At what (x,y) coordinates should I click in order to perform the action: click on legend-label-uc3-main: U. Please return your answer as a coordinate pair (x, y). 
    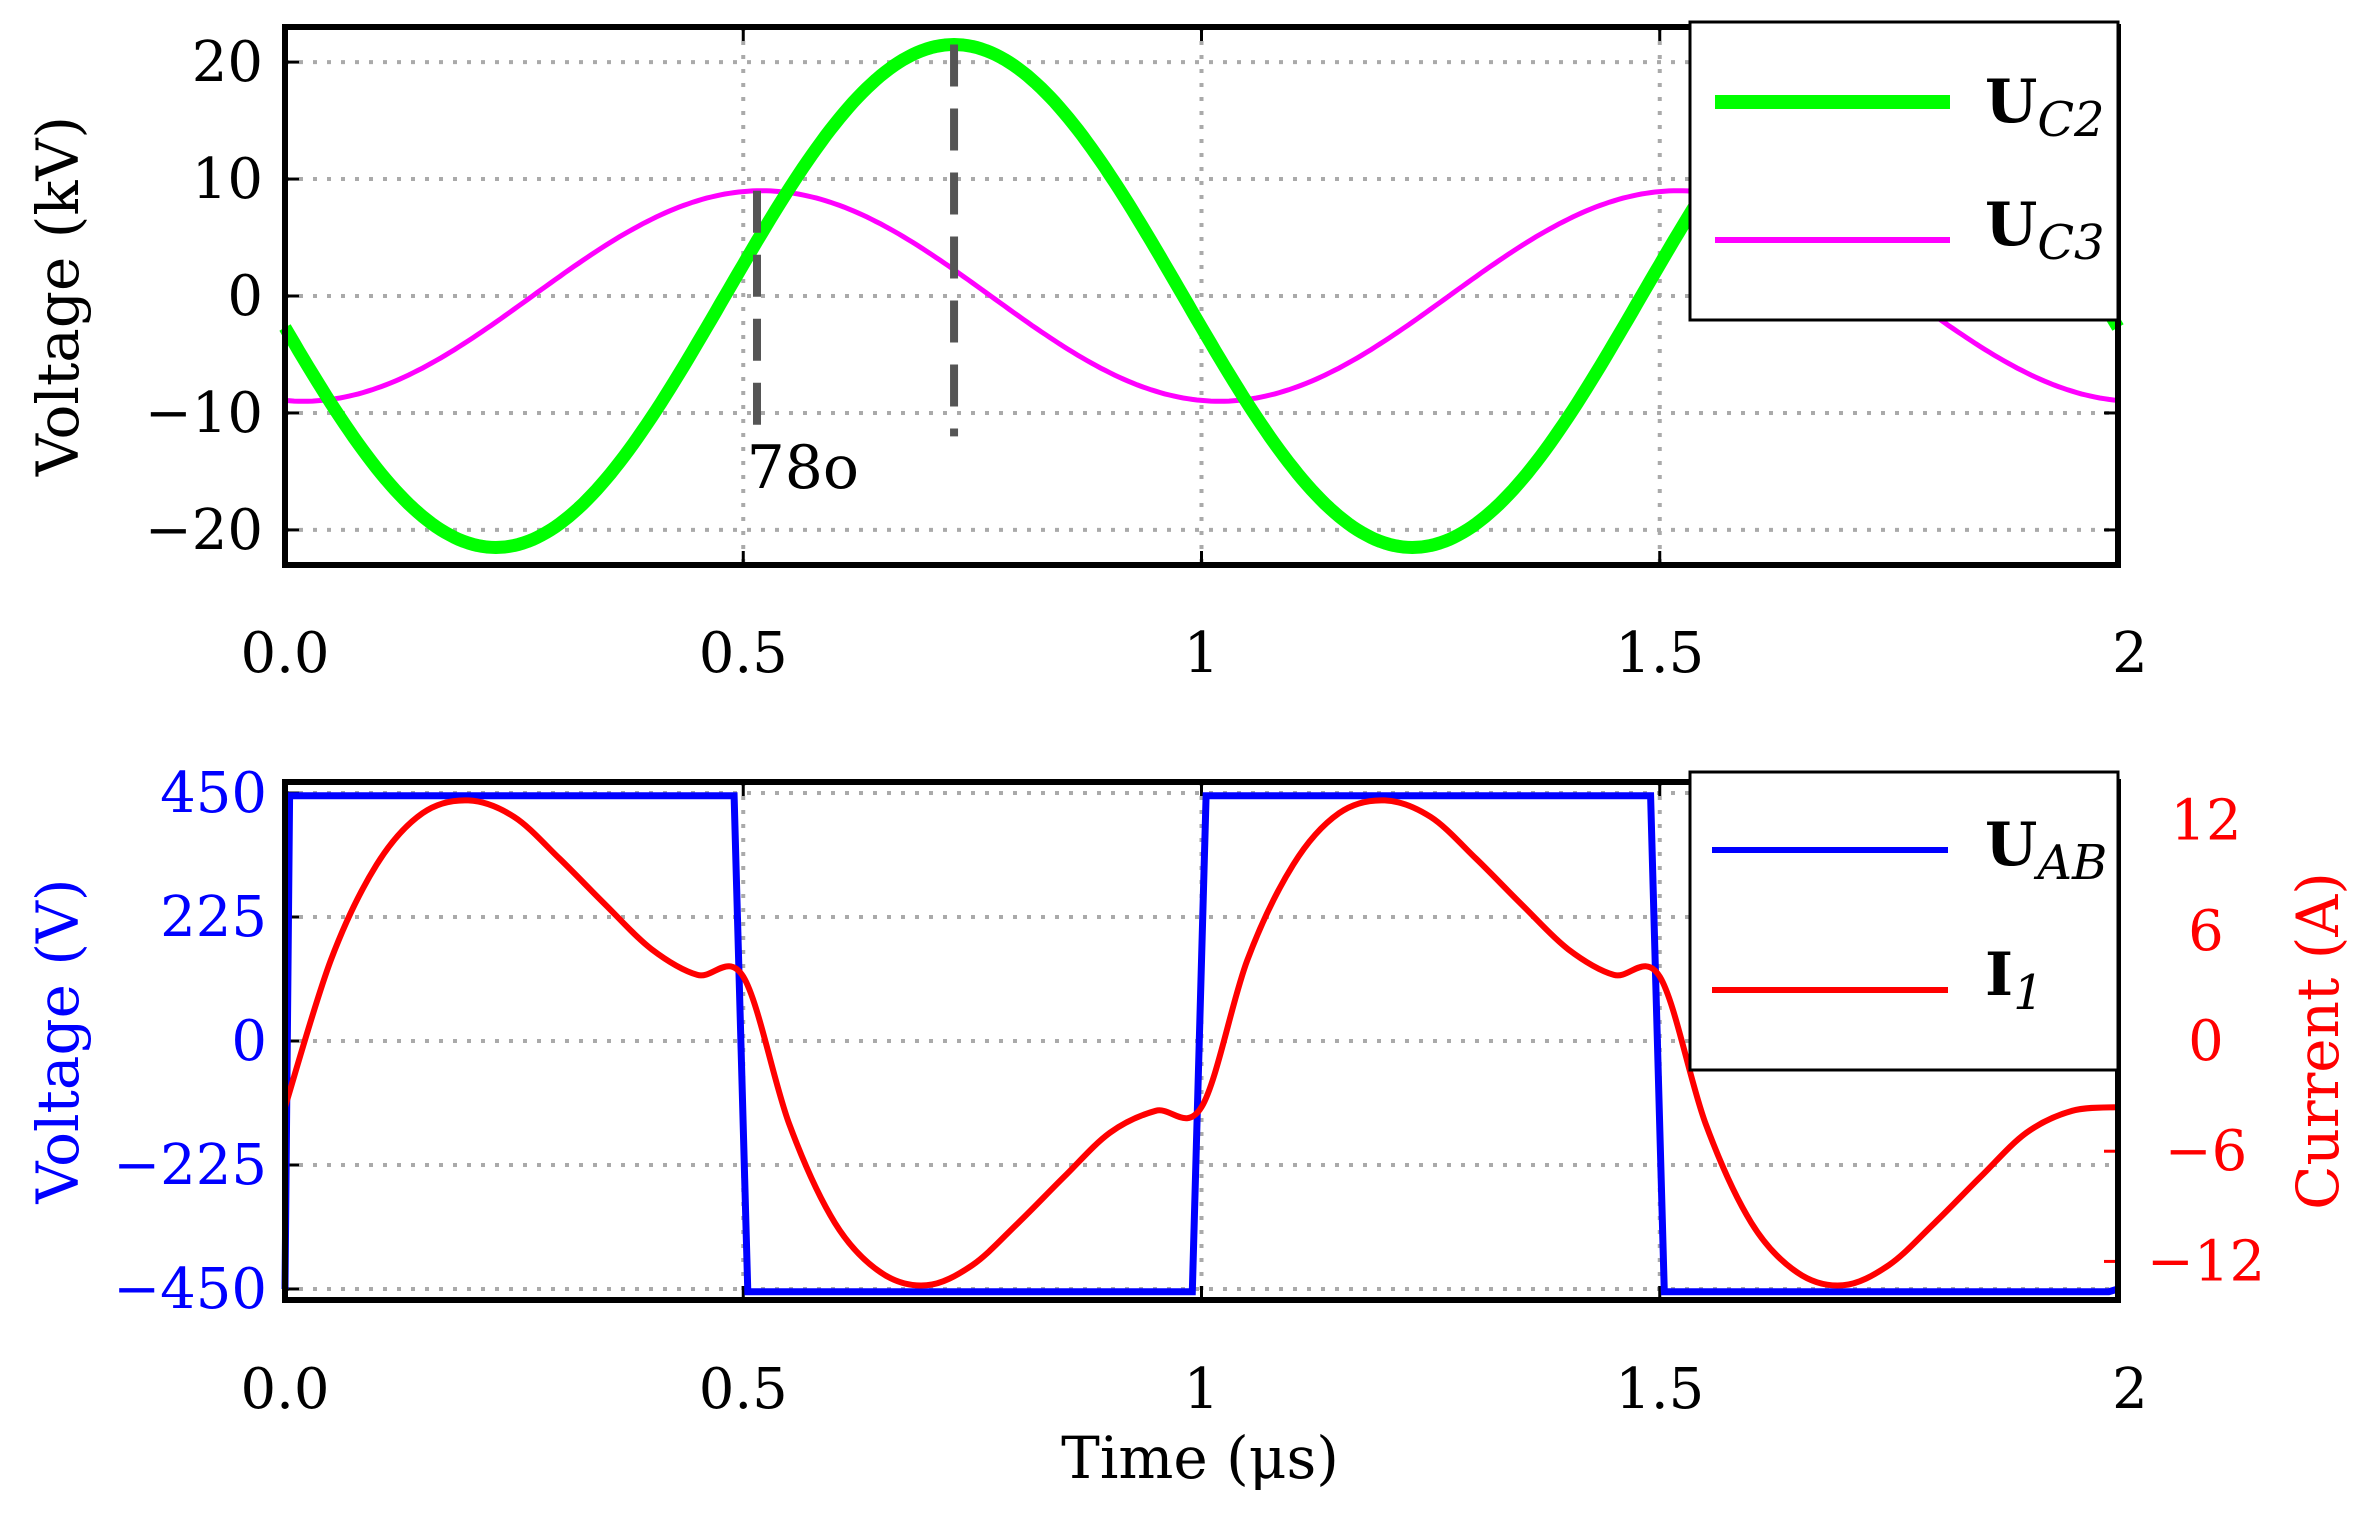
    Looking at the image, I should click on (2011, 225).